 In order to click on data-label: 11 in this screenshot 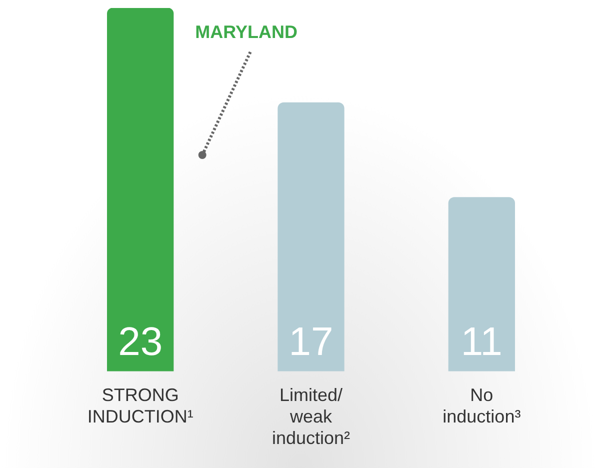, I will do `click(481, 342)`.